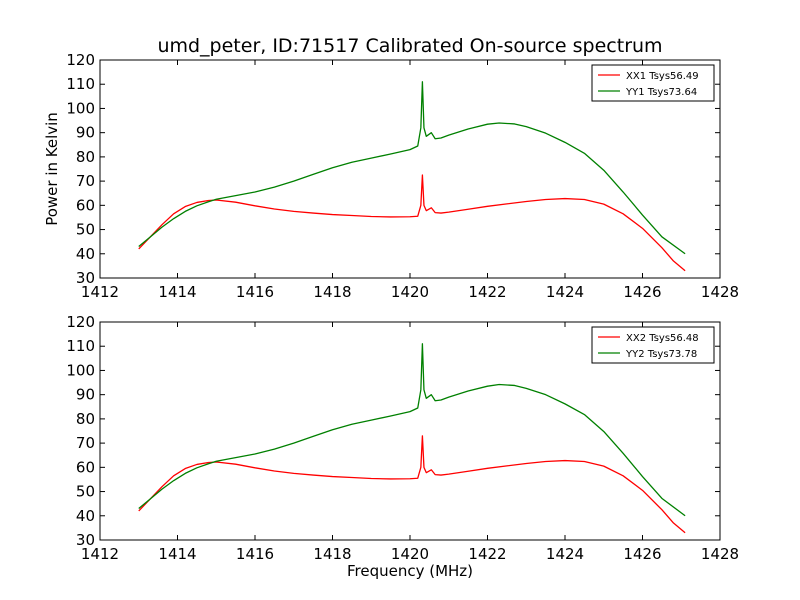 The height and width of the screenshot is (600, 800). Describe the element at coordinates (410, 571) in the screenshot. I see `x-axis-label: Frequency (MHz)` at that location.